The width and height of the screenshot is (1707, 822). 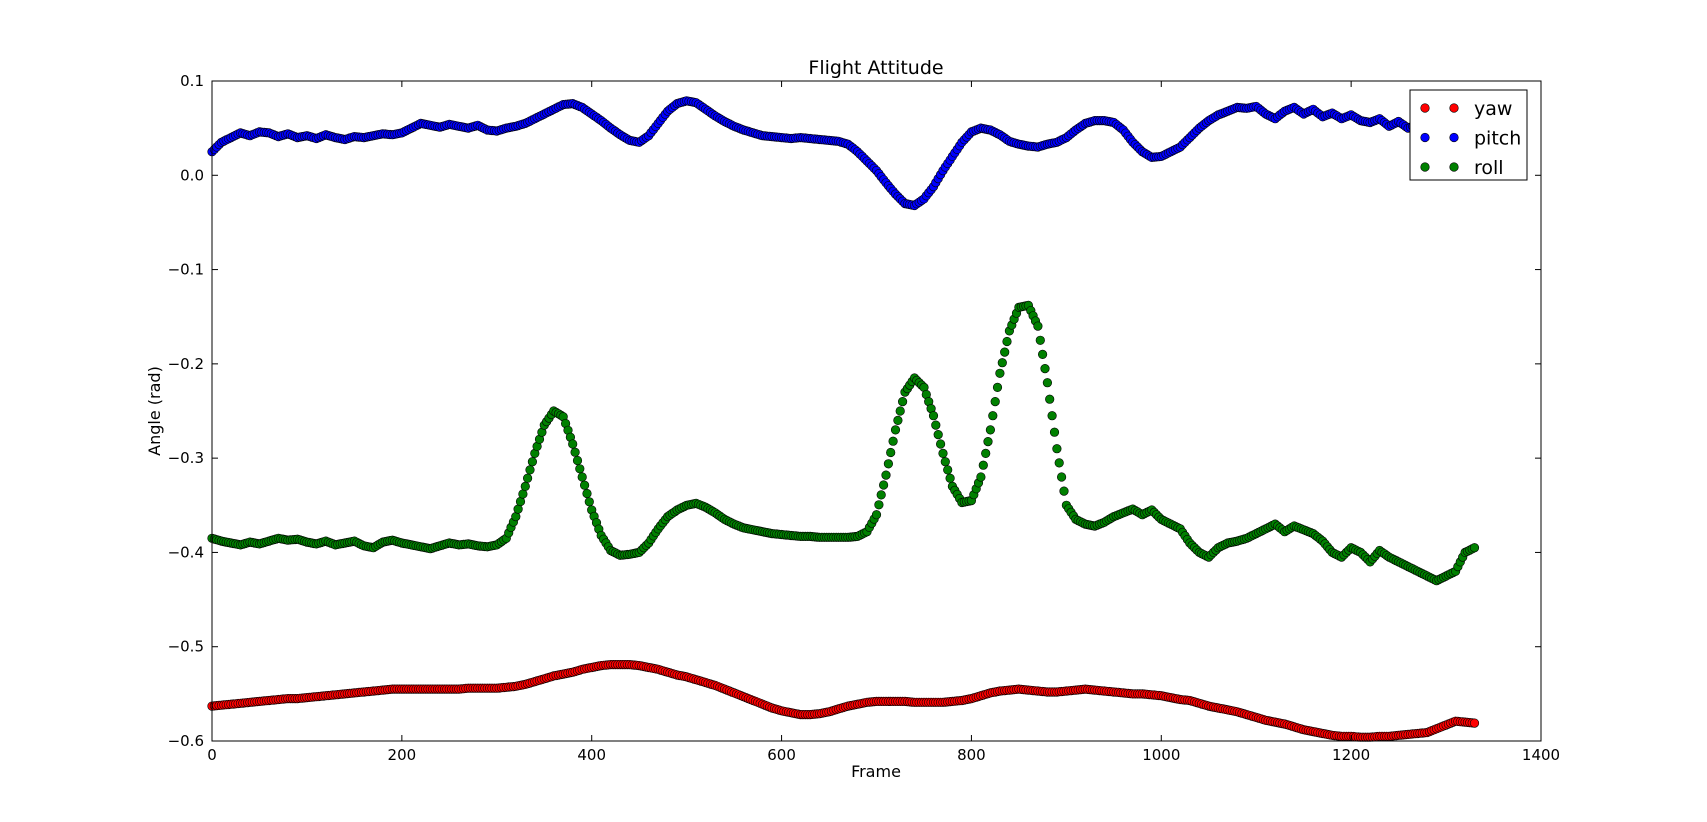 What do you see at coordinates (875, 68) in the screenshot?
I see `chart-title: Flight Attitude` at bounding box center [875, 68].